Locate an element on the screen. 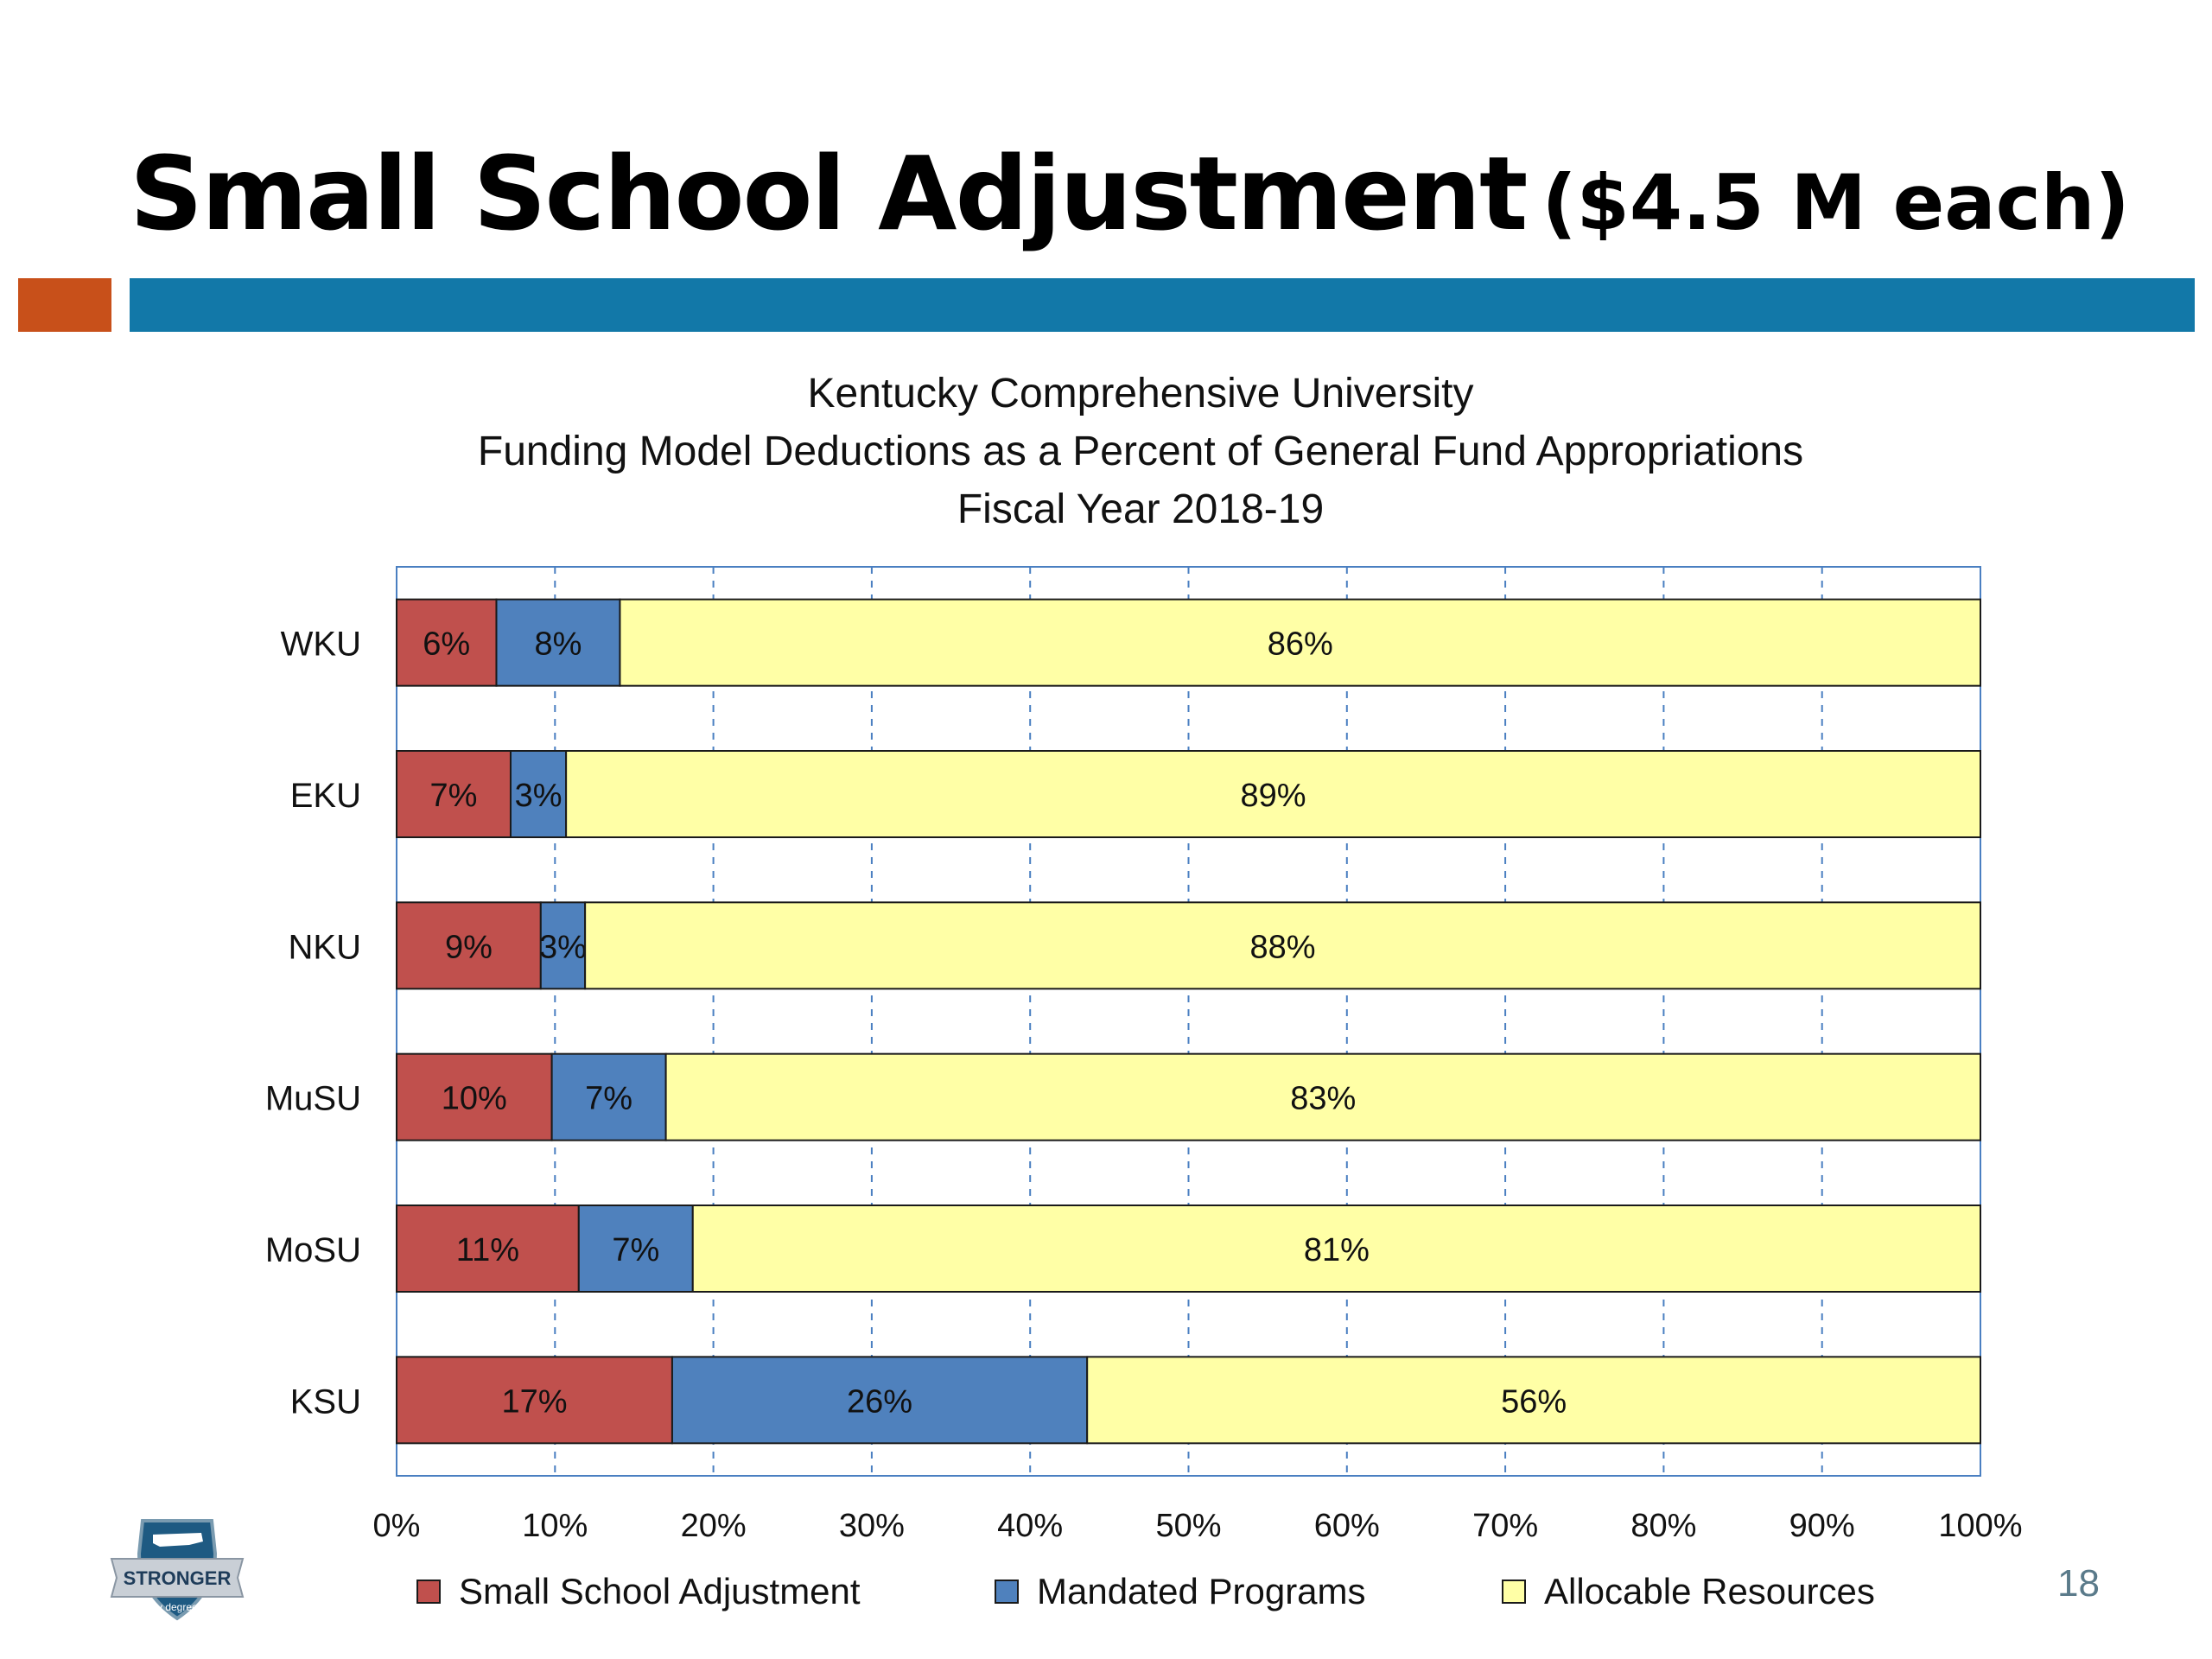  x-tick-label: 0% is located at coordinates (397, 1526).